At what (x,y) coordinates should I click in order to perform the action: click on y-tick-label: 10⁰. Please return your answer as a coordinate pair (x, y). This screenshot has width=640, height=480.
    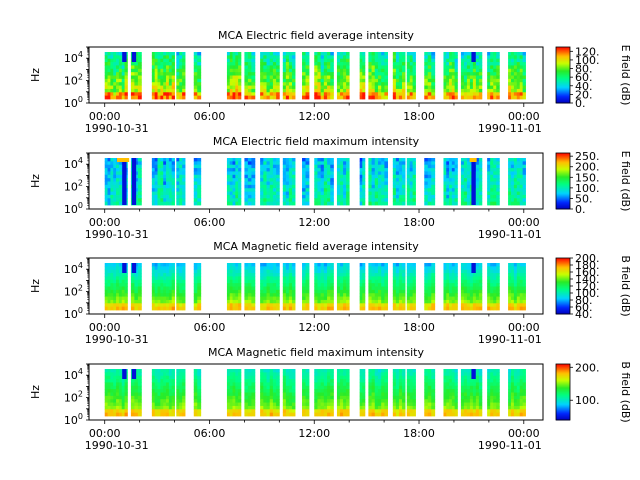
    Looking at the image, I should click on (73, 419).